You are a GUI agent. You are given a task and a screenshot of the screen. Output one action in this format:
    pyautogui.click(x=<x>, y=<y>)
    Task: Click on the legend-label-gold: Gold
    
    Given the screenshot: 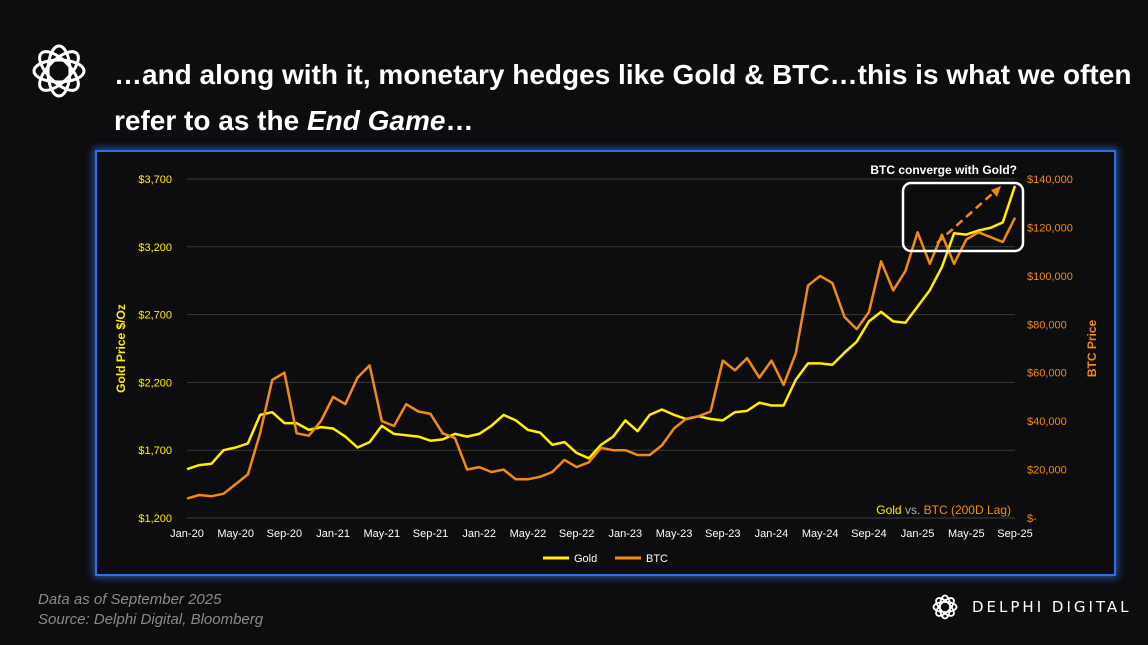 What is the action you would take?
    pyautogui.click(x=585, y=559)
    